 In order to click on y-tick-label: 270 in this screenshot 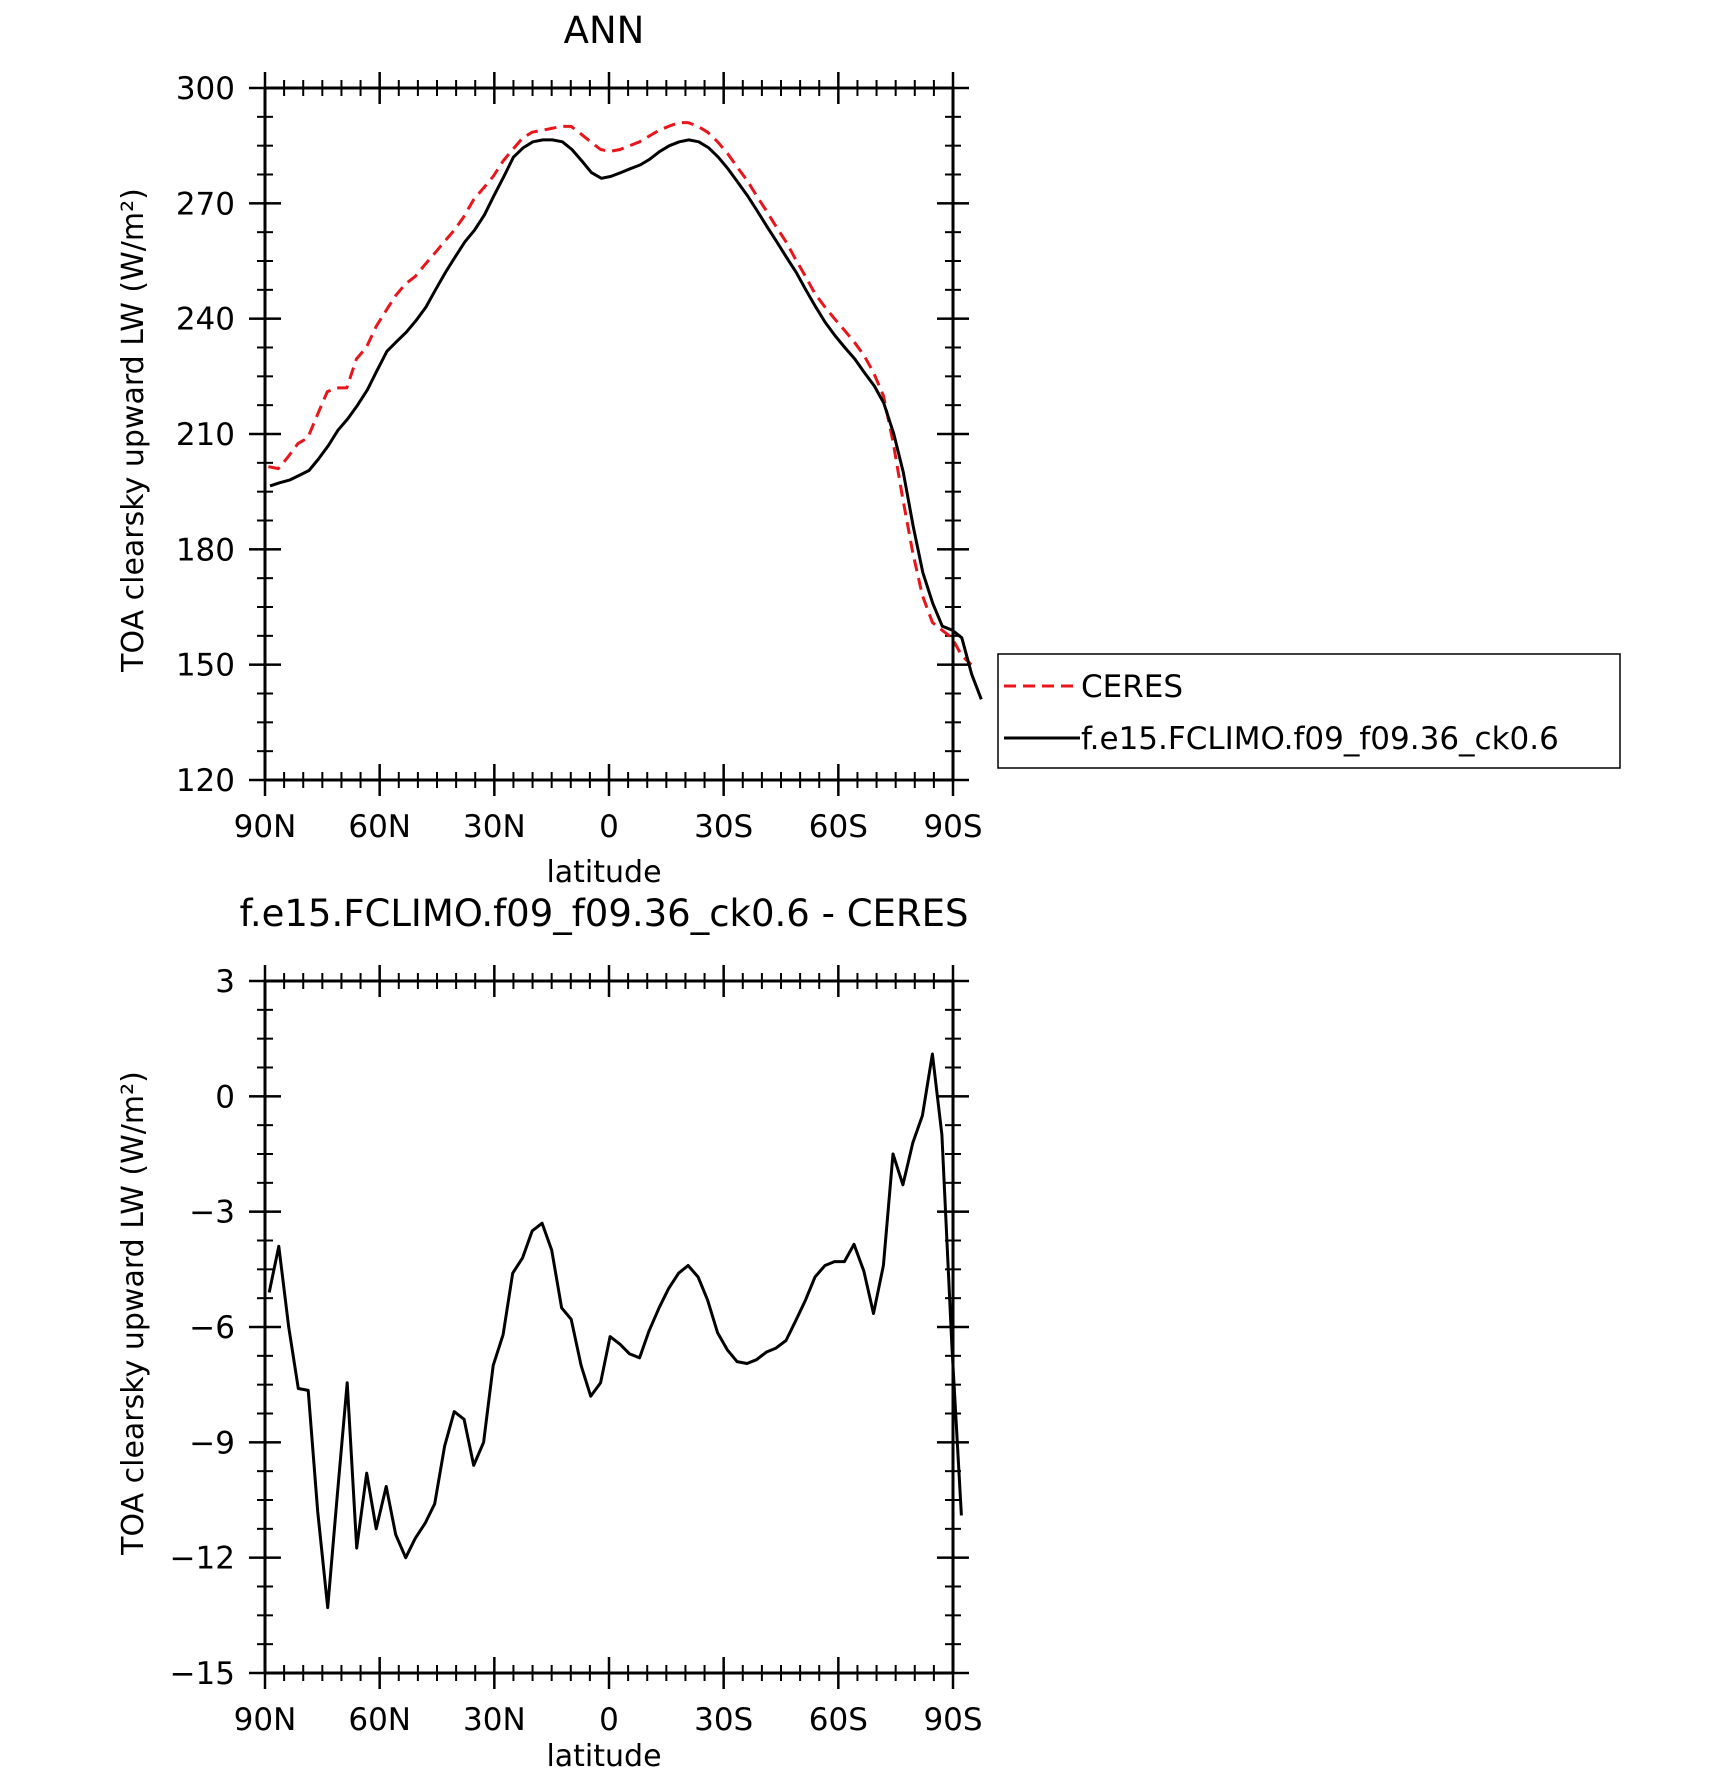, I will do `click(205, 204)`.